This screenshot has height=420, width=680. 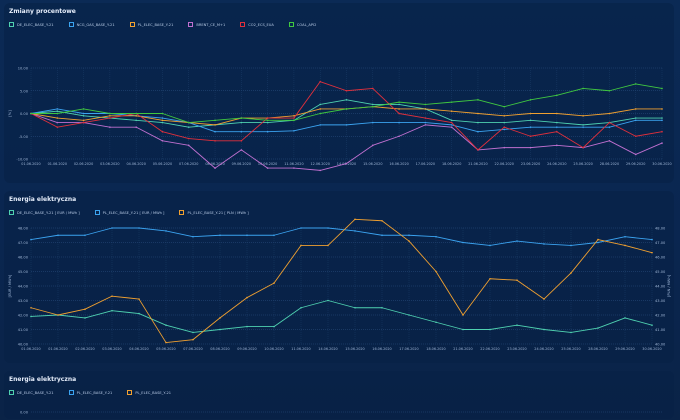 I want to click on x-tick-label: 23.06.2020, so click(x=530, y=164).